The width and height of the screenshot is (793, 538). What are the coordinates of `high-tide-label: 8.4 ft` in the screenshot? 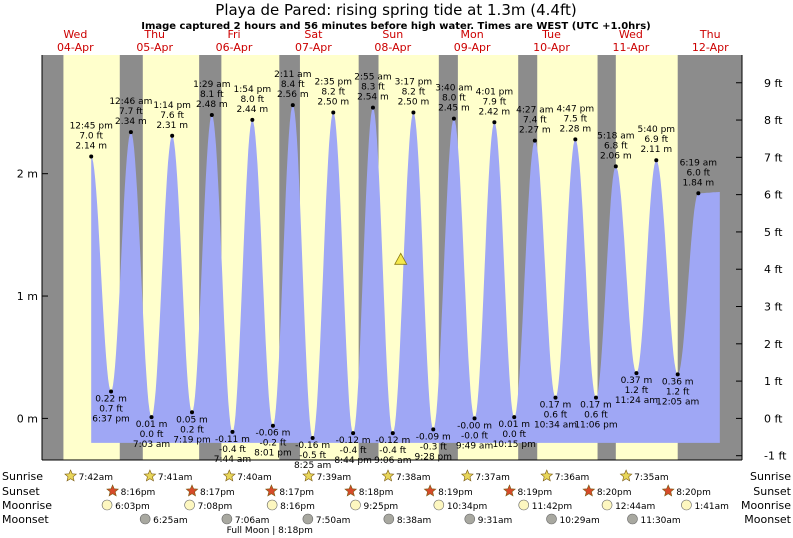 It's located at (293, 85).